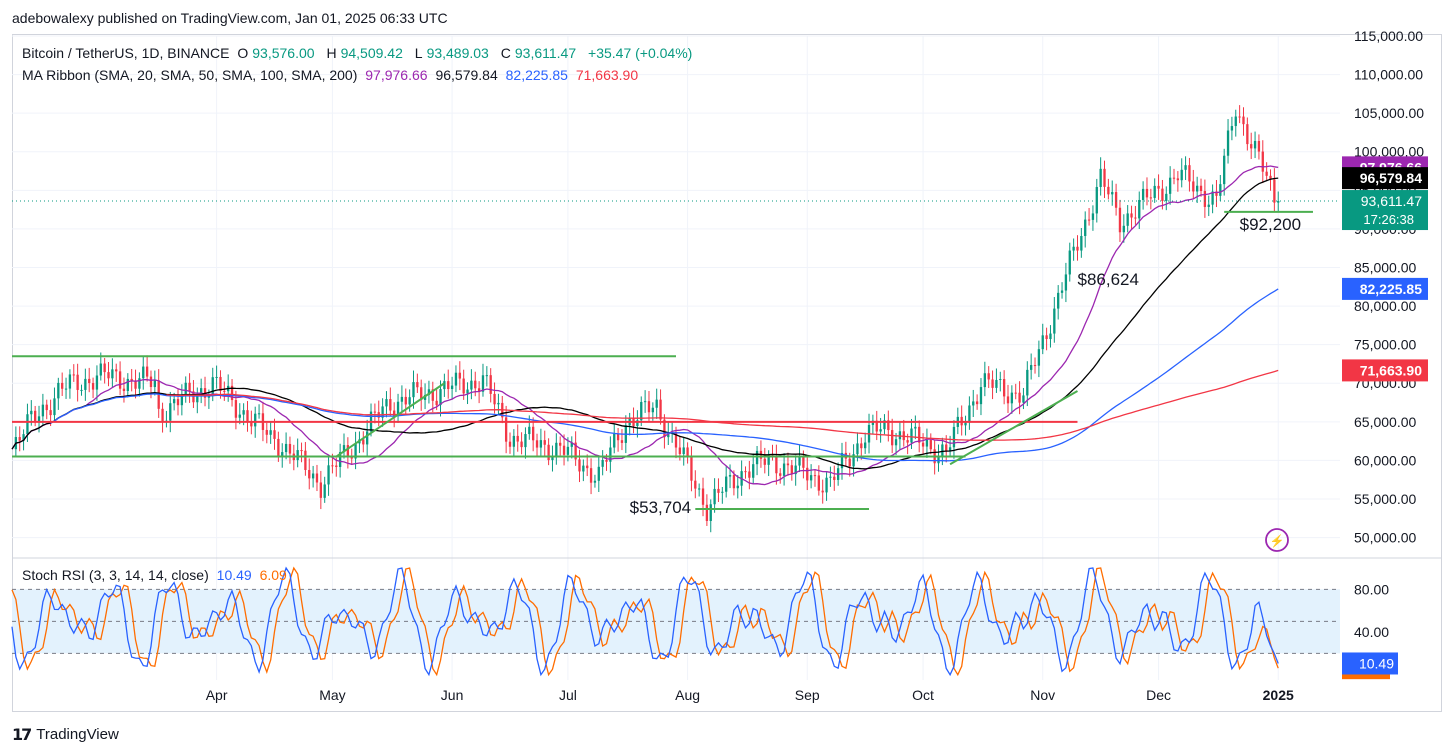  I want to click on last-price-axis-tag: 93,611.47, so click(1391, 201).